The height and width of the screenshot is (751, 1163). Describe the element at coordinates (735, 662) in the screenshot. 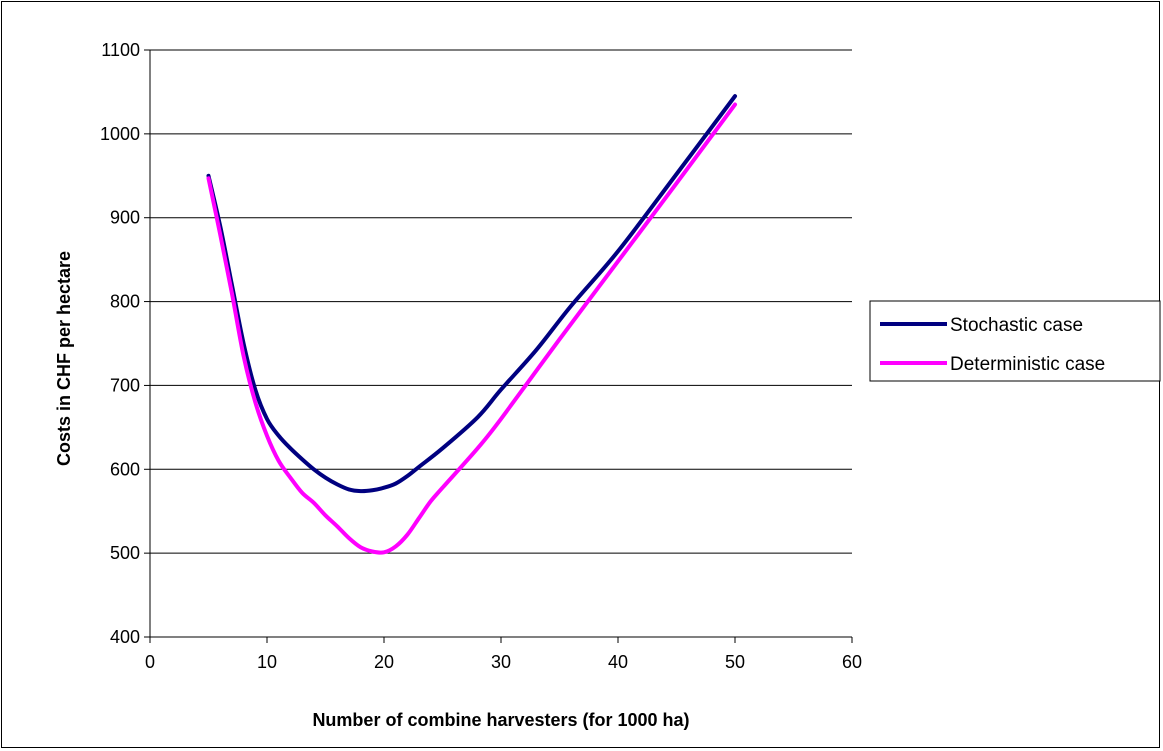

I see `x-tick-label: 50` at that location.